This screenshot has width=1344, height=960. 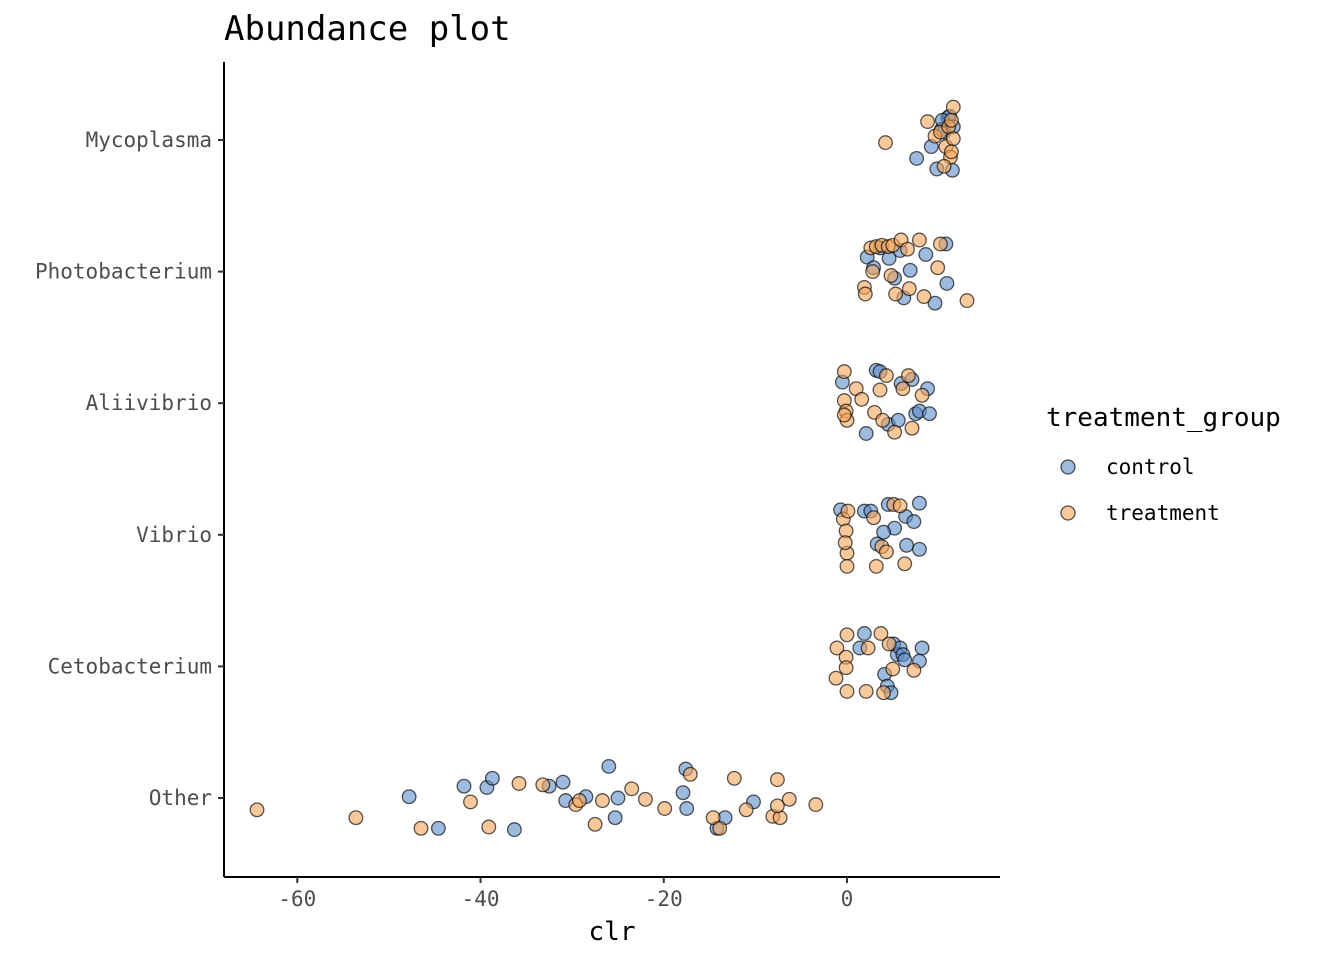 I want to click on y-tick-label: Photobacterium, so click(x=123, y=272).